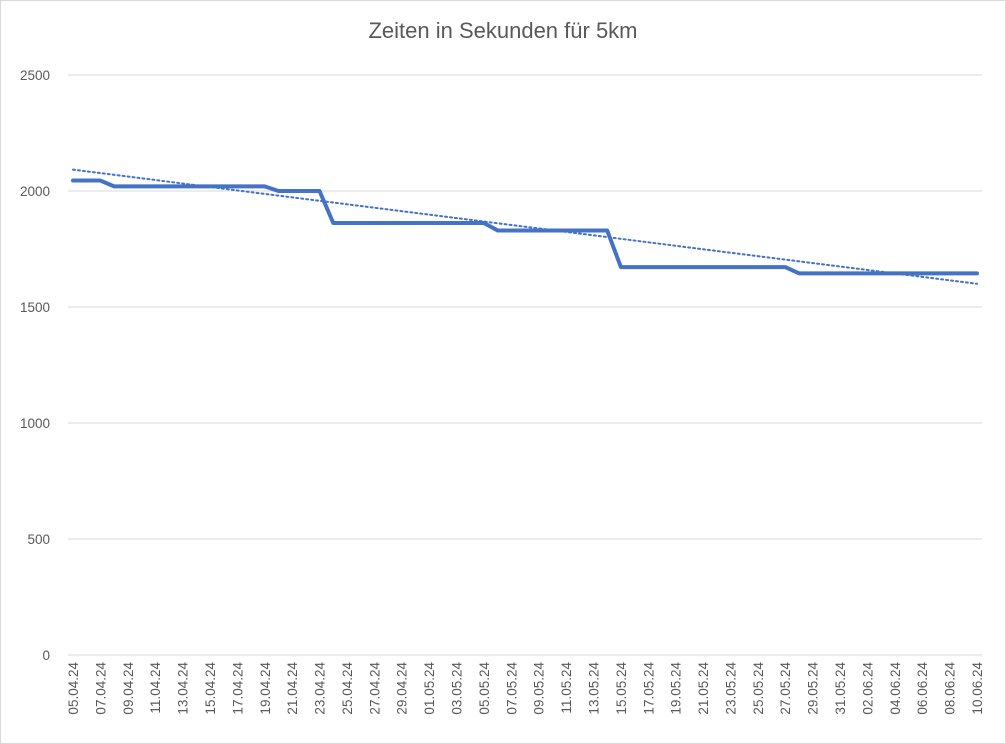 Image resolution: width=1006 pixels, height=744 pixels. What do you see at coordinates (128, 688) in the screenshot?
I see `x-tick-label-2: 09.04.24` at bounding box center [128, 688].